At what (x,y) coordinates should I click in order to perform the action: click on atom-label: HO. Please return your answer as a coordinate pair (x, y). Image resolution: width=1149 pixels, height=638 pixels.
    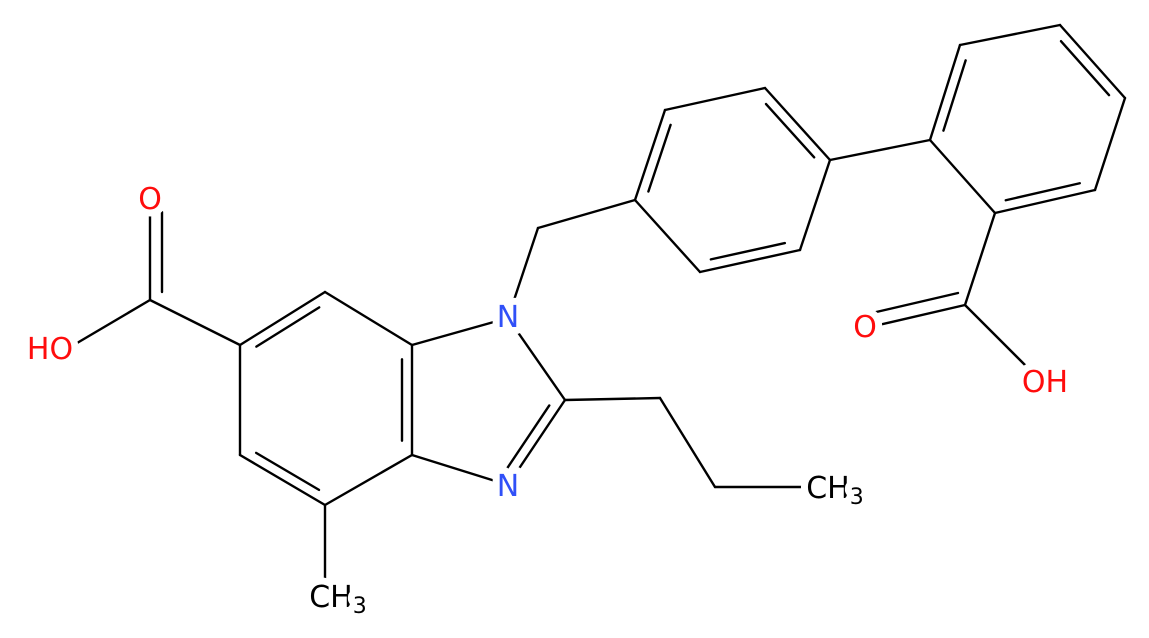
    Looking at the image, I should click on (50, 349).